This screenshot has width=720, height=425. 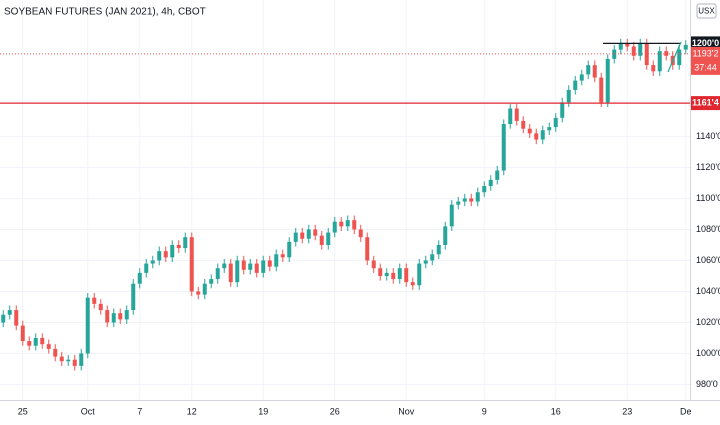 What do you see at coordinates (705, 60) in the screenshot?
I see `last-price-box` at bounding box center [705, 60].